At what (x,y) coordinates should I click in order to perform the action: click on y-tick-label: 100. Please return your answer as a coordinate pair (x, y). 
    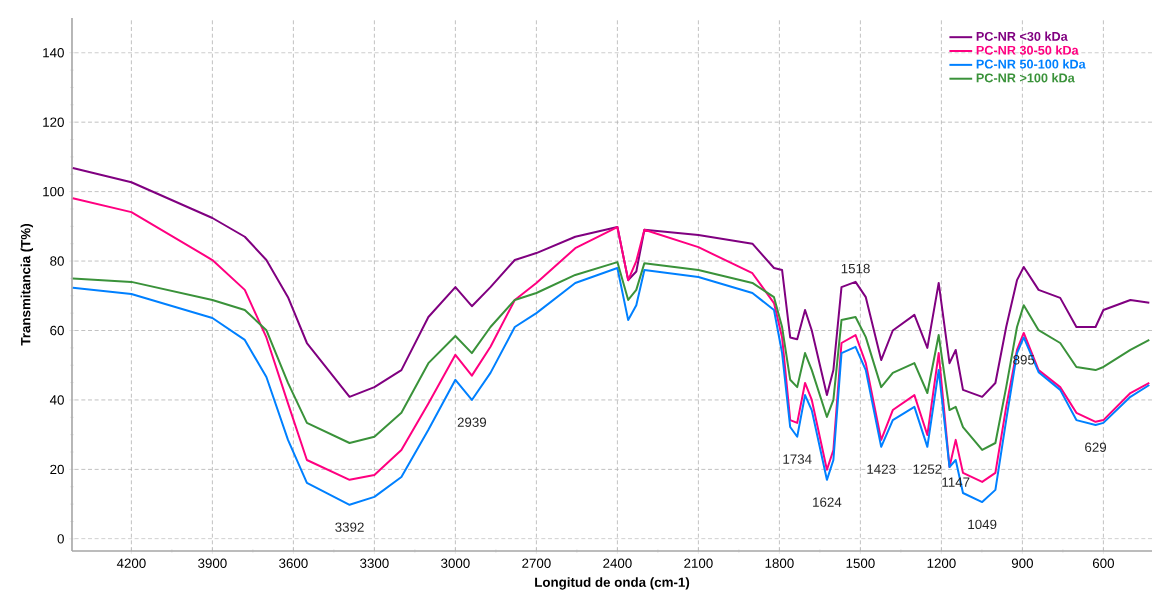
    Looking at the image, I should click on (53, 191).